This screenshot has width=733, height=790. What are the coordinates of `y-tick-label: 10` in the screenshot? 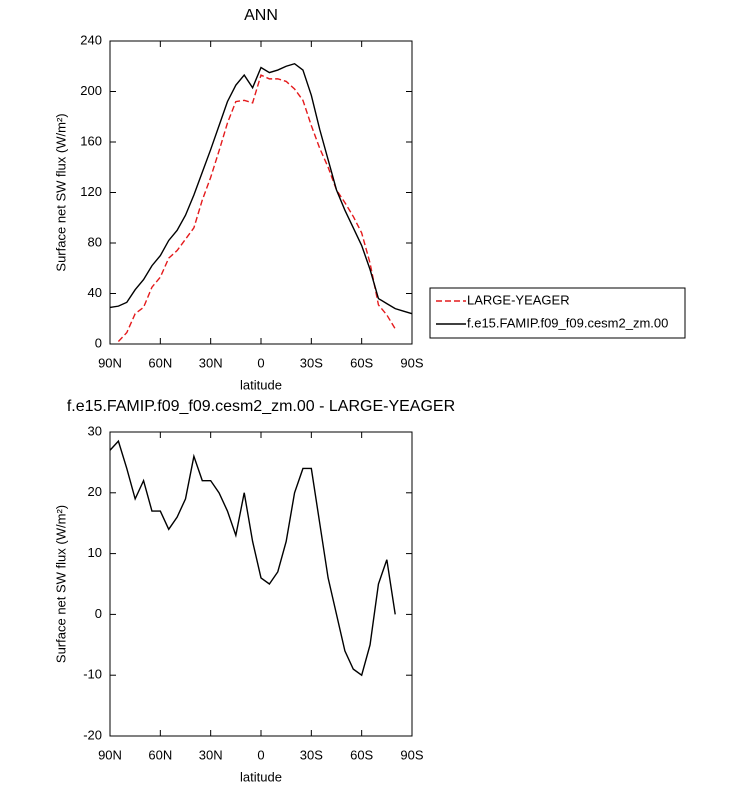 It's located at (95, 552).